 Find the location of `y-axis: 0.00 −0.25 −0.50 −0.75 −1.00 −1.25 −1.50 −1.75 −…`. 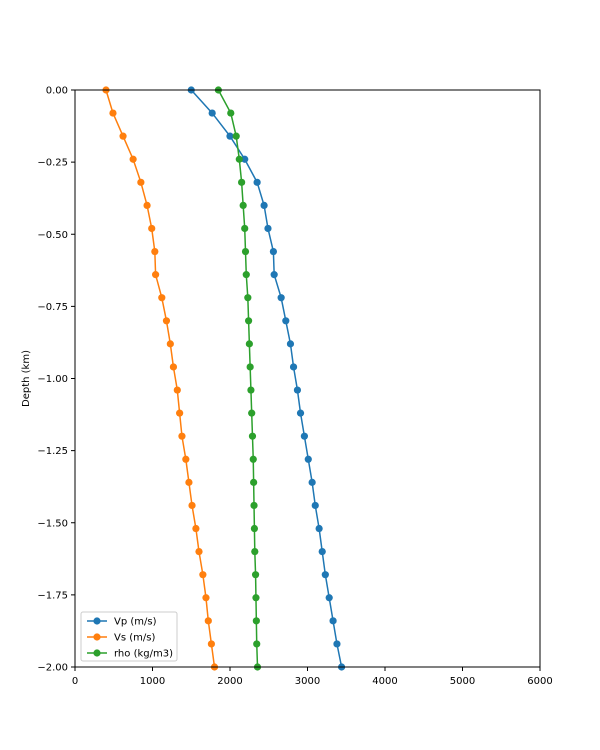

y-axis: 0.00 −0.25 −0.50 −0.75 −1.00 −1.25 −1.50 −1.75 −… is located at coordinates (56, 380).